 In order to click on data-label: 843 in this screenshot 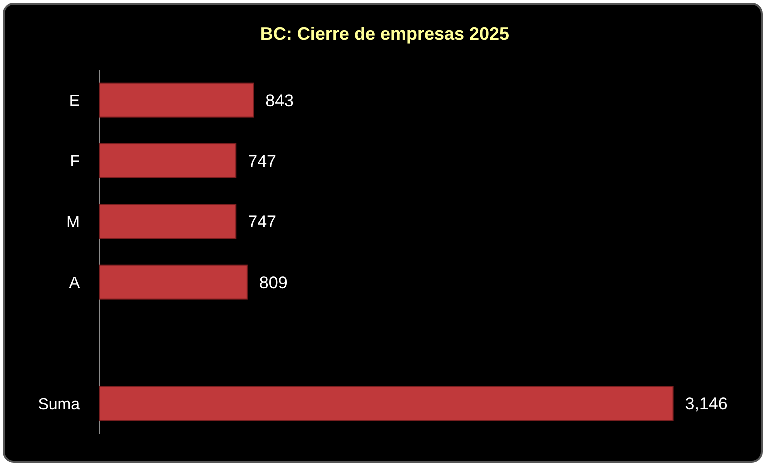, I will do `click(280, 100)`.